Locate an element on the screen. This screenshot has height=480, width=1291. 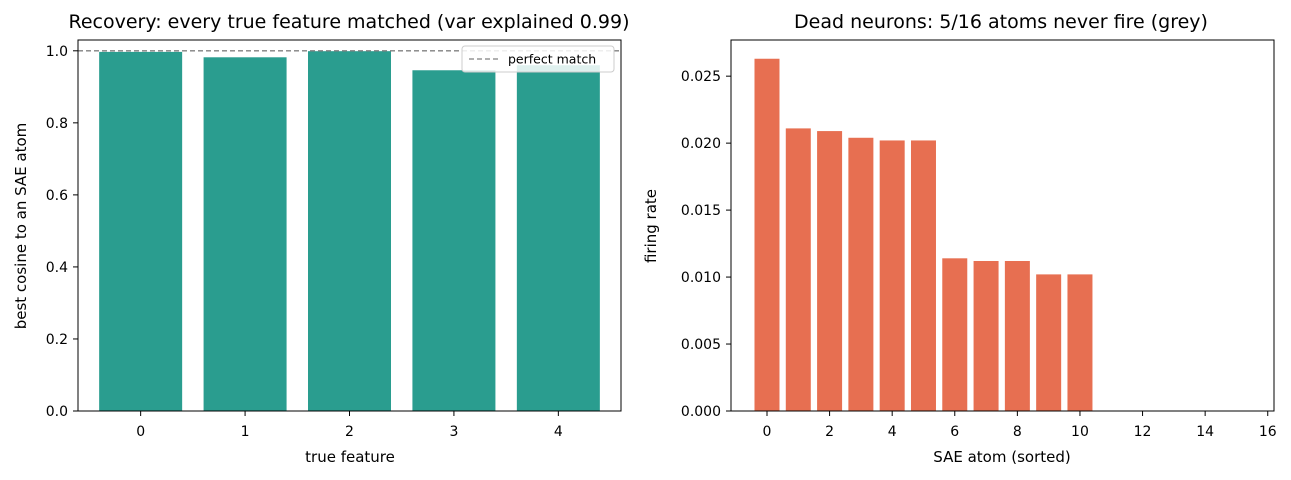
recovery-x-tick-label: 3 is located at coordinates (453, 432).